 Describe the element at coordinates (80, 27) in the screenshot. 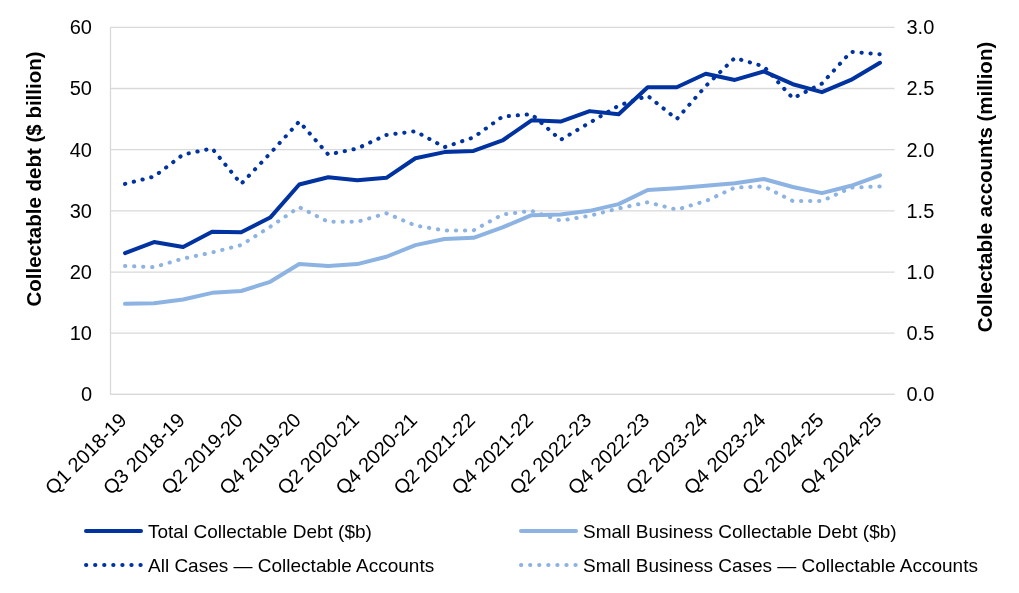

I see `y-tick-label: 60` at that location.